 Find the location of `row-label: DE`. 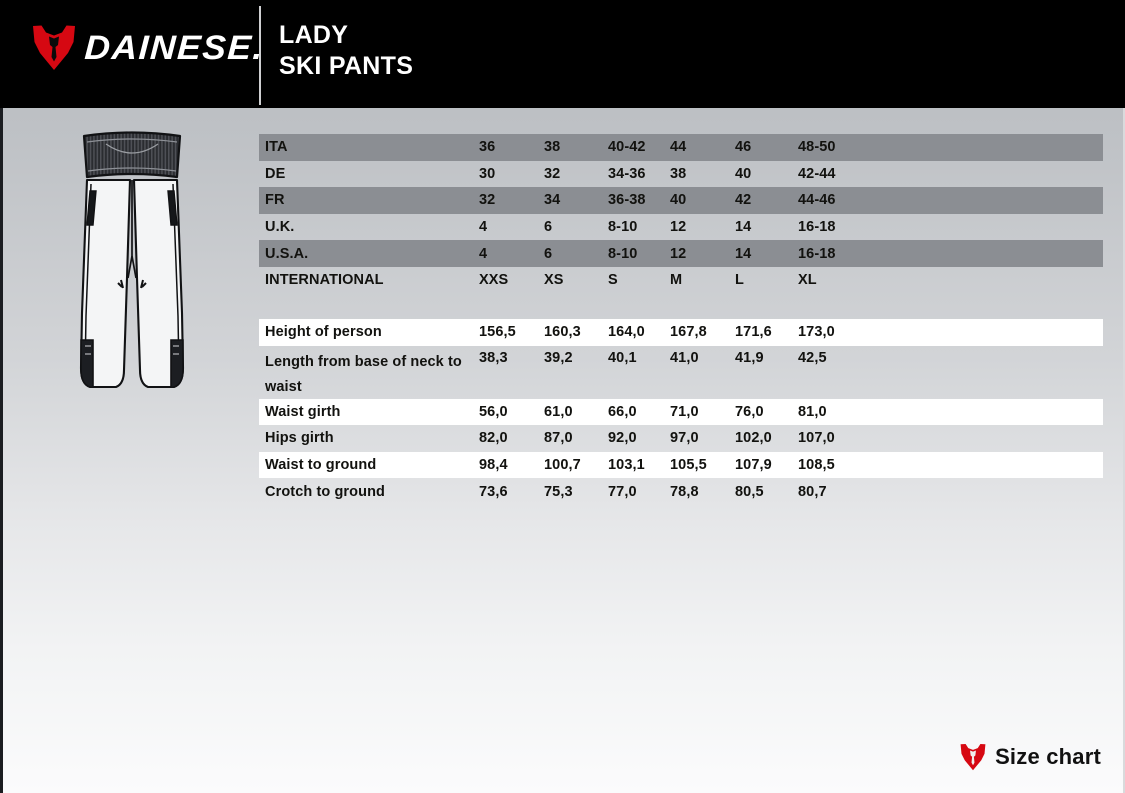

row-label: DE is located at coordinates (275, 173).